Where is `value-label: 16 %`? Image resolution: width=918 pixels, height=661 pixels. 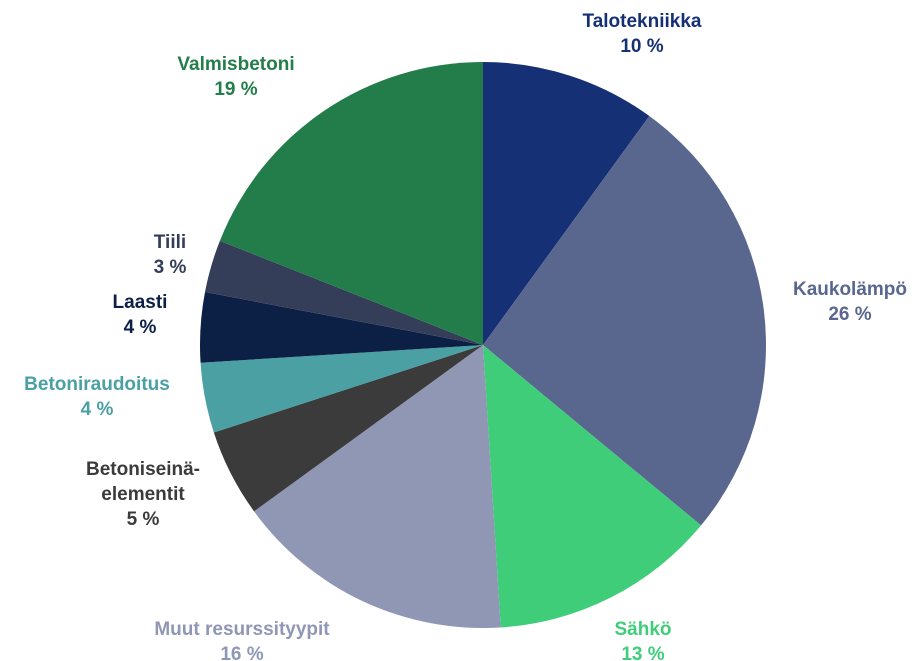
value-label: 16 % is located at coordinates (241, 652).